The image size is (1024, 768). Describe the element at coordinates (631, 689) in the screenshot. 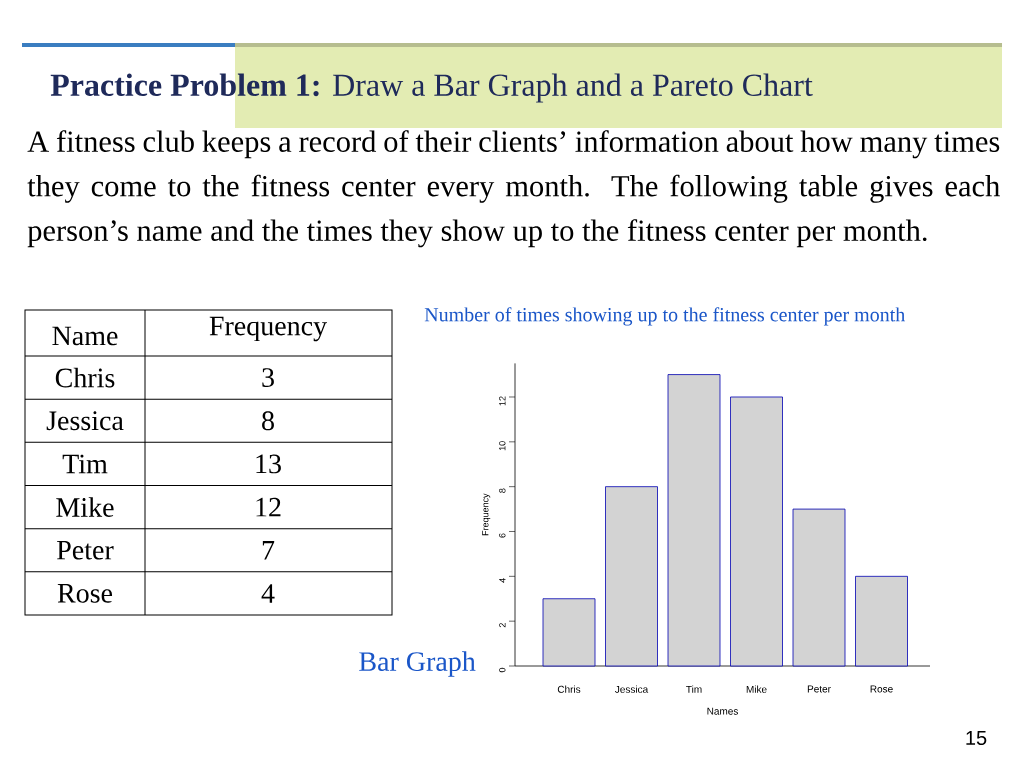

I see `x-tick-label: Jessica` at that location.